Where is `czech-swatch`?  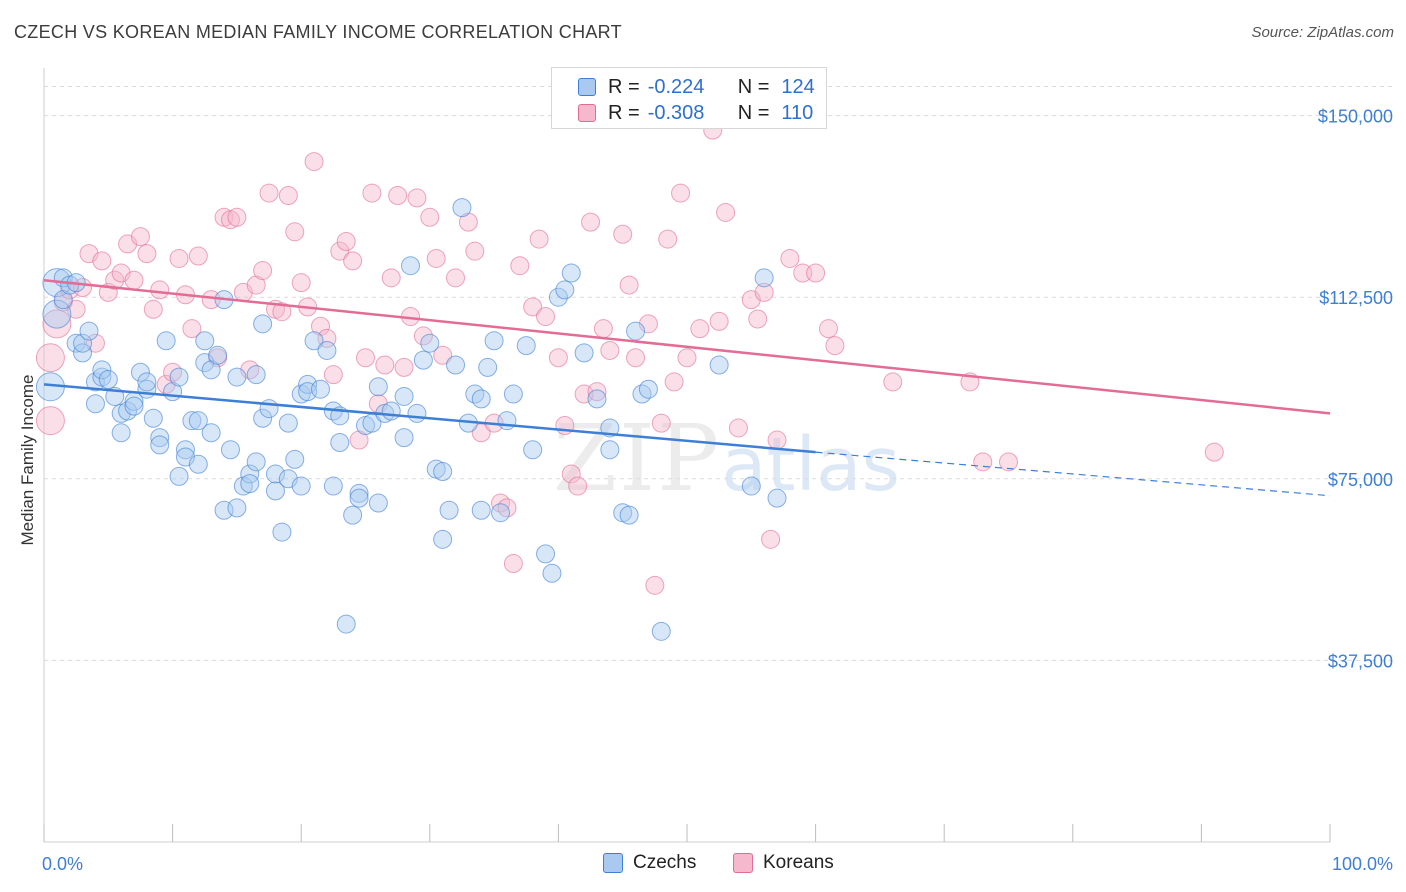 czech-swatch is located at coordinates (587, 87).